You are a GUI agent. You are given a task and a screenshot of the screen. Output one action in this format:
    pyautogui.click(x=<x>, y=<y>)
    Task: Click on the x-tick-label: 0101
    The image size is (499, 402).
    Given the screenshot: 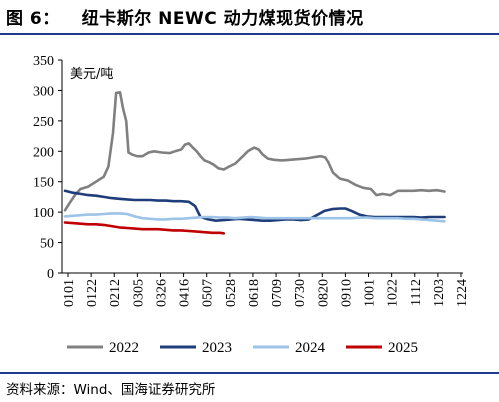 What is the action you would take?
    pyautogui.click(x=69, y=293)
    